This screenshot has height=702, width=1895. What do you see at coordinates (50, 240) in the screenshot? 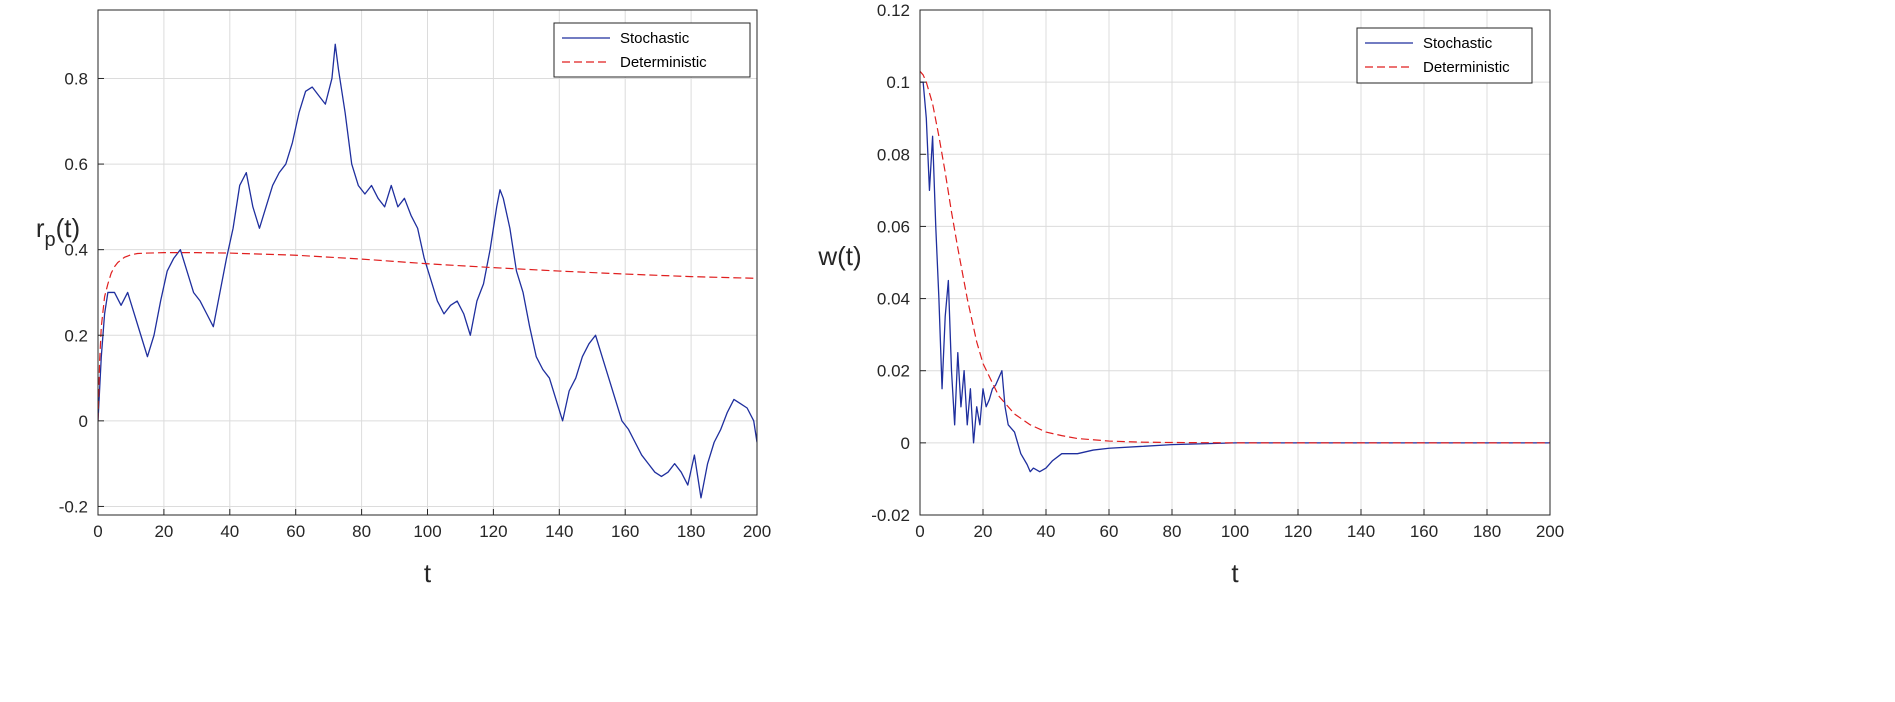
I see `left-y-label-sub: p` at bounding box center [50, 240].